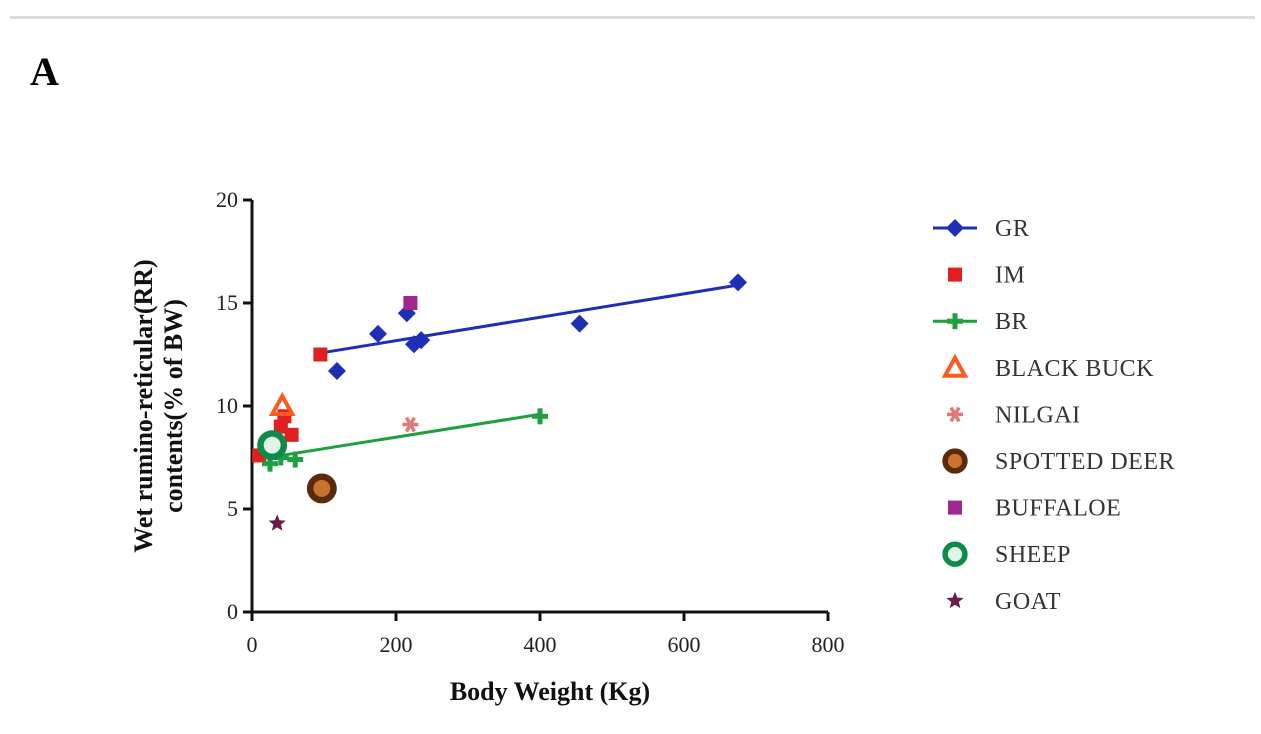 This screenshot has height=734, width=1261. I want to click on point-nilgai, so click(410, 424).